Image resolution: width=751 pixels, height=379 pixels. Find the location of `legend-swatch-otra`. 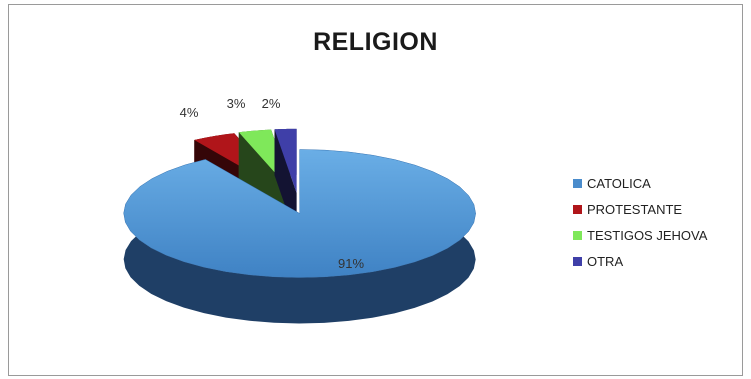

legend-swatch-otra is located at coordinates (577, 261).